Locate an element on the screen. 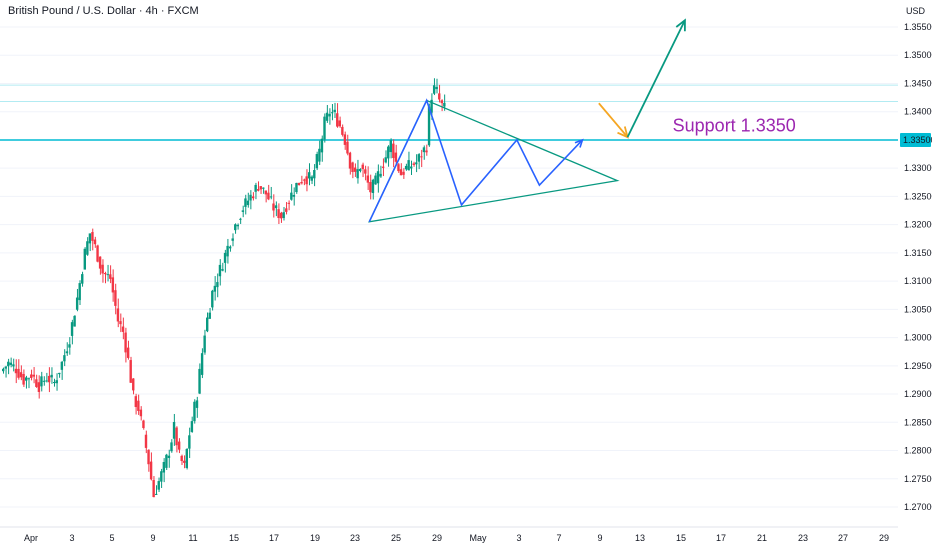 The height and width of the screenshot is (555, 932). y-tick-label: 1.32000 is located at coordinates (918, 225).